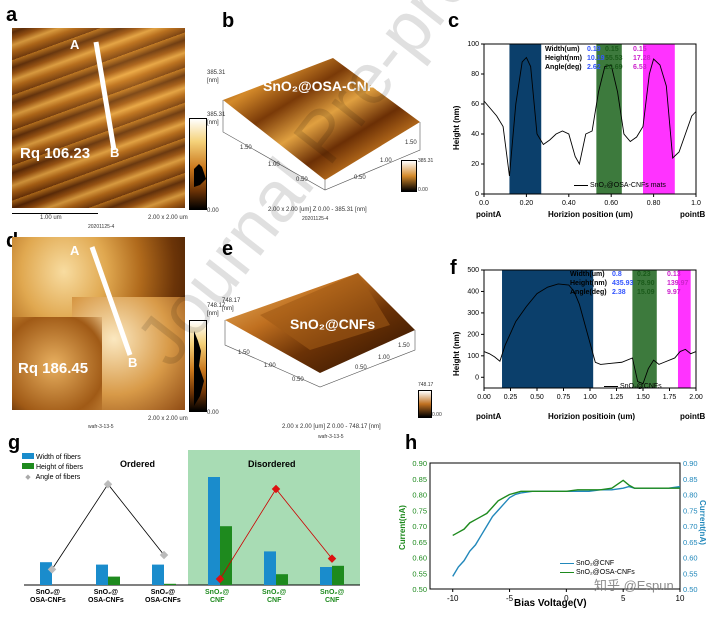  I want to click on x-tick-label: 1.00, so click(590, 397).